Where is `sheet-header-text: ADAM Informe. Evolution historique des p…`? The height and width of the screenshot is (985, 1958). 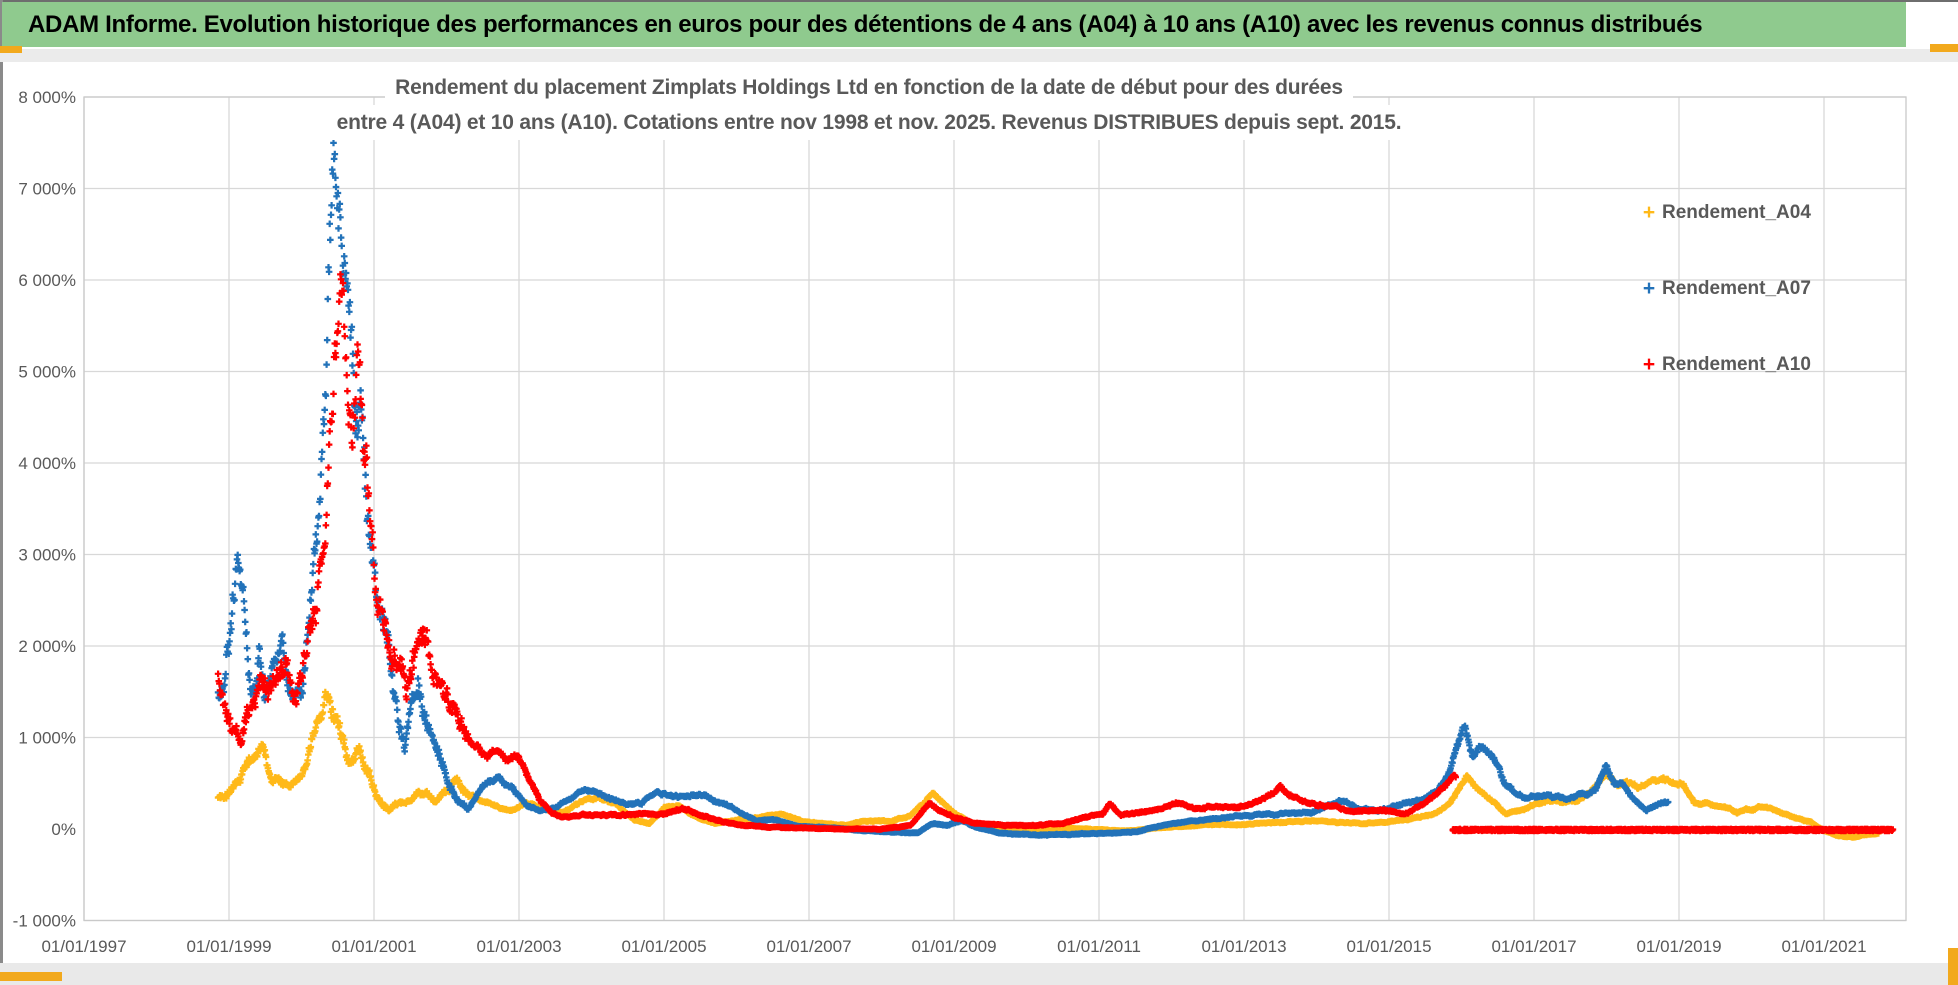 sheet-header-text: ADAM Informe. Evolution historique des p… is located at coordinates (865, 24).